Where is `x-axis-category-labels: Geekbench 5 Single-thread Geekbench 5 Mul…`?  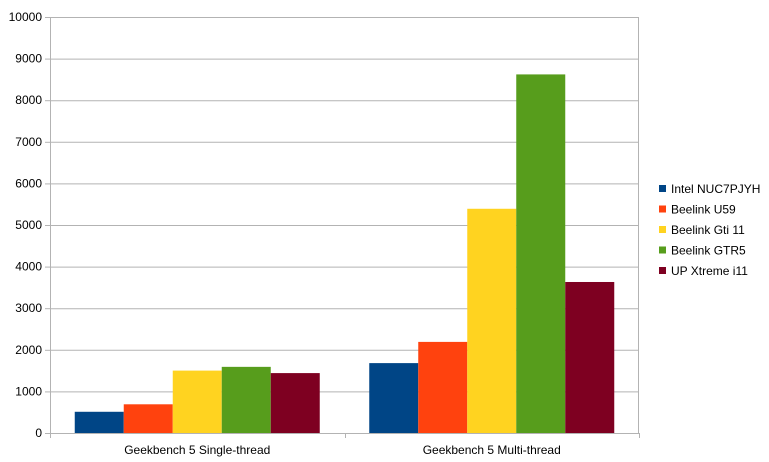 x-axis-category-labels: Geekbench 5 Single-thread Geekbench 5 Mul… is located at coordinates (342, 450).